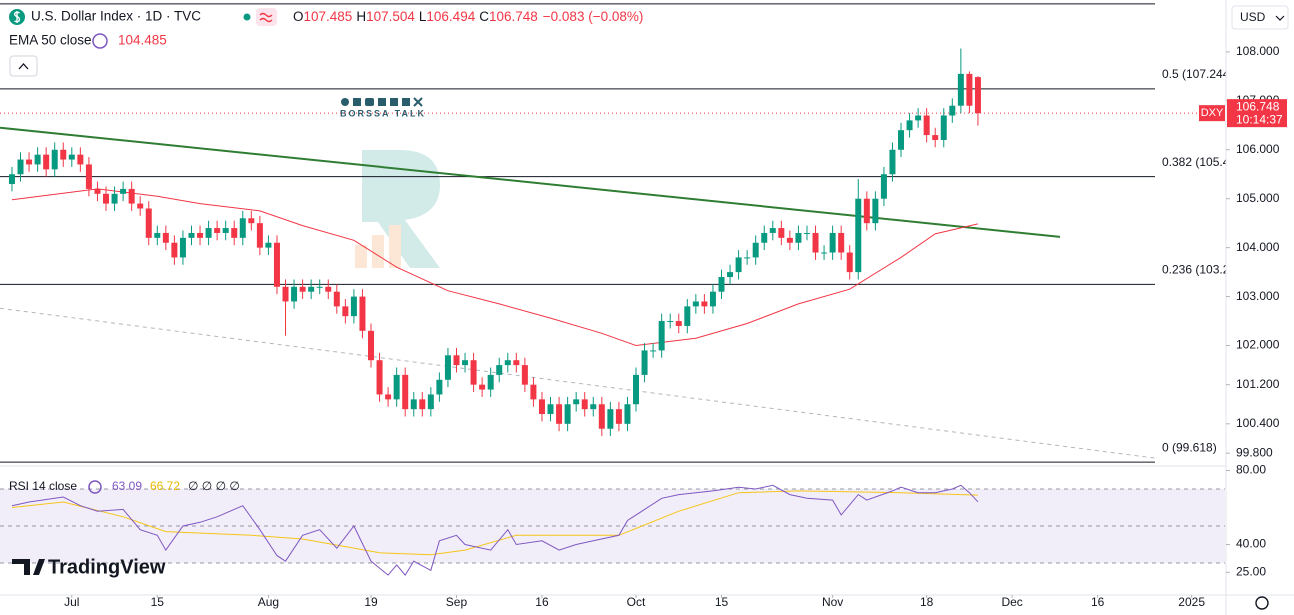 This screenshot has width=1294, height=615. I want to click on fib-label: 0.382 (105.4, so click(1196, 162).